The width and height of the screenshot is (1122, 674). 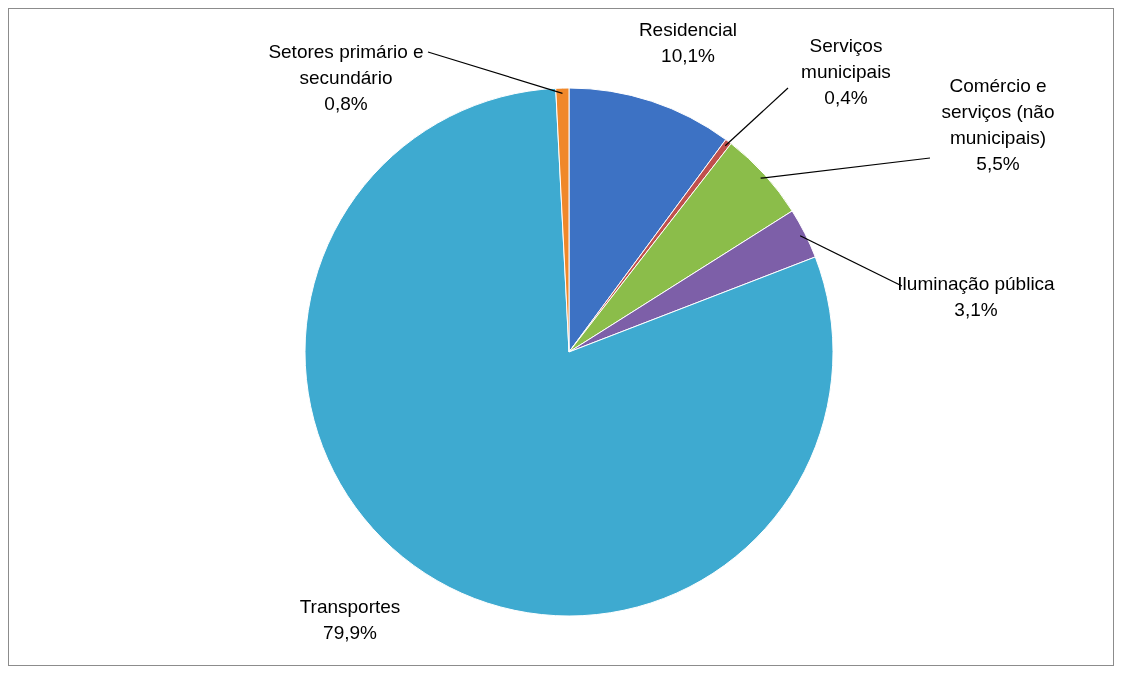 I want to click on slice-label: Serviços municipais, so click(x=846, y=58).